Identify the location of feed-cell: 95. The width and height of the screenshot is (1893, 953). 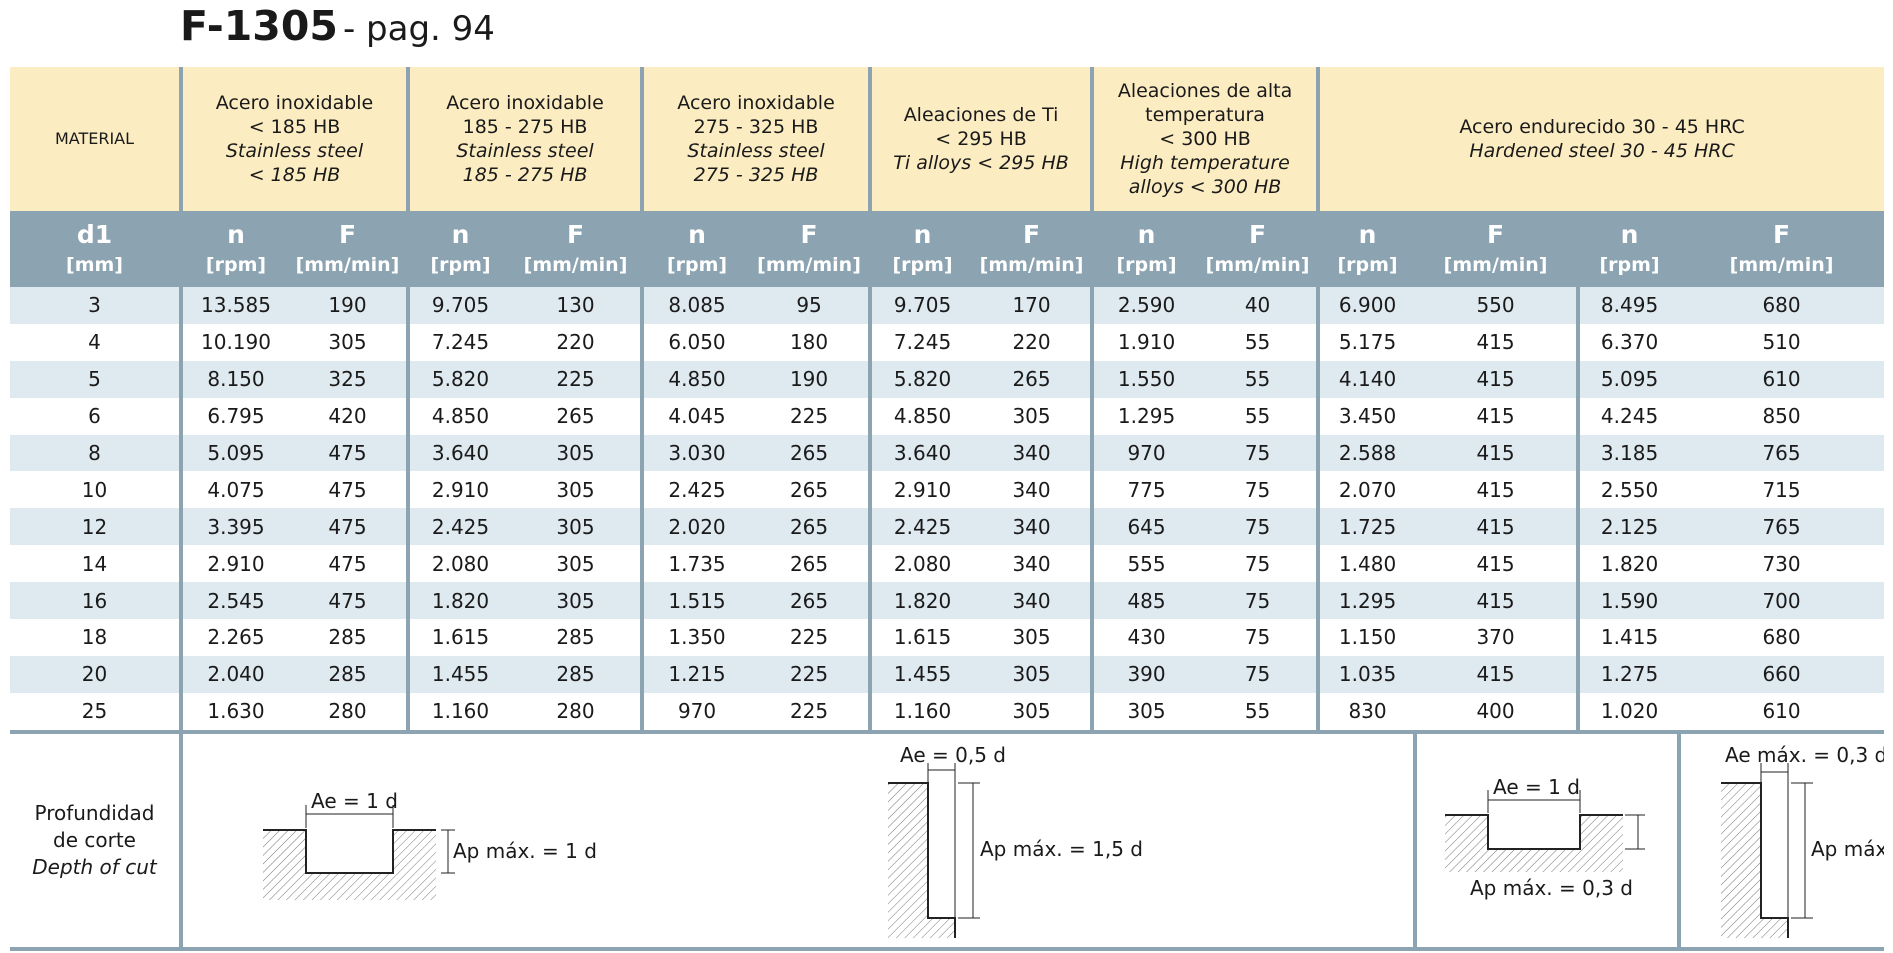
(810, 305).